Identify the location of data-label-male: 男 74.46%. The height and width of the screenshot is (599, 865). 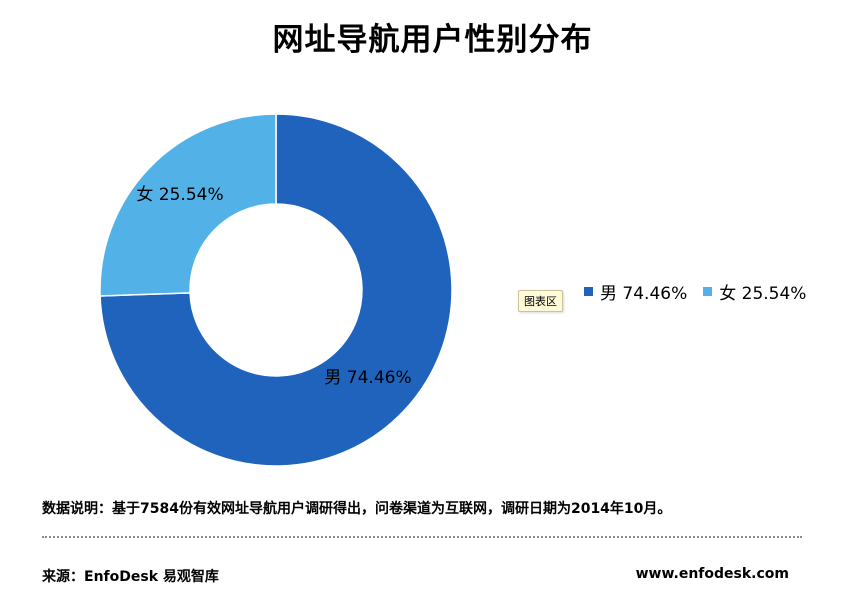
(367, 378).